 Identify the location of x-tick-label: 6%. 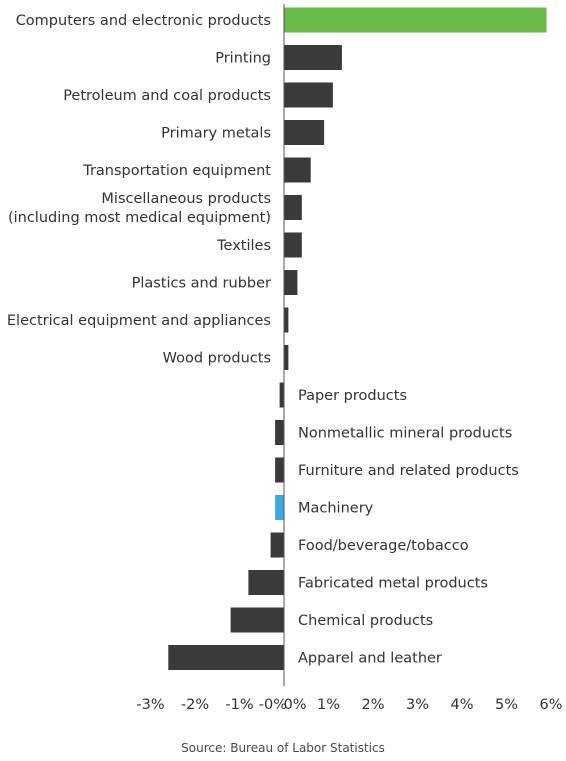
(550, 705).